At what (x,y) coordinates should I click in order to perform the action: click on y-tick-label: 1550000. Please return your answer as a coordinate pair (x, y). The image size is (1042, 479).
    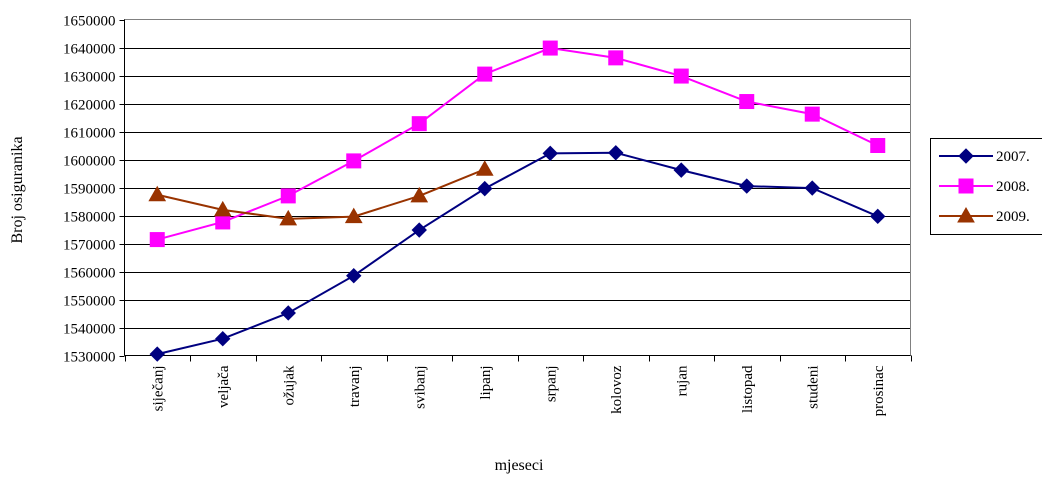
    Looking at the image, I should click on (89, 302).